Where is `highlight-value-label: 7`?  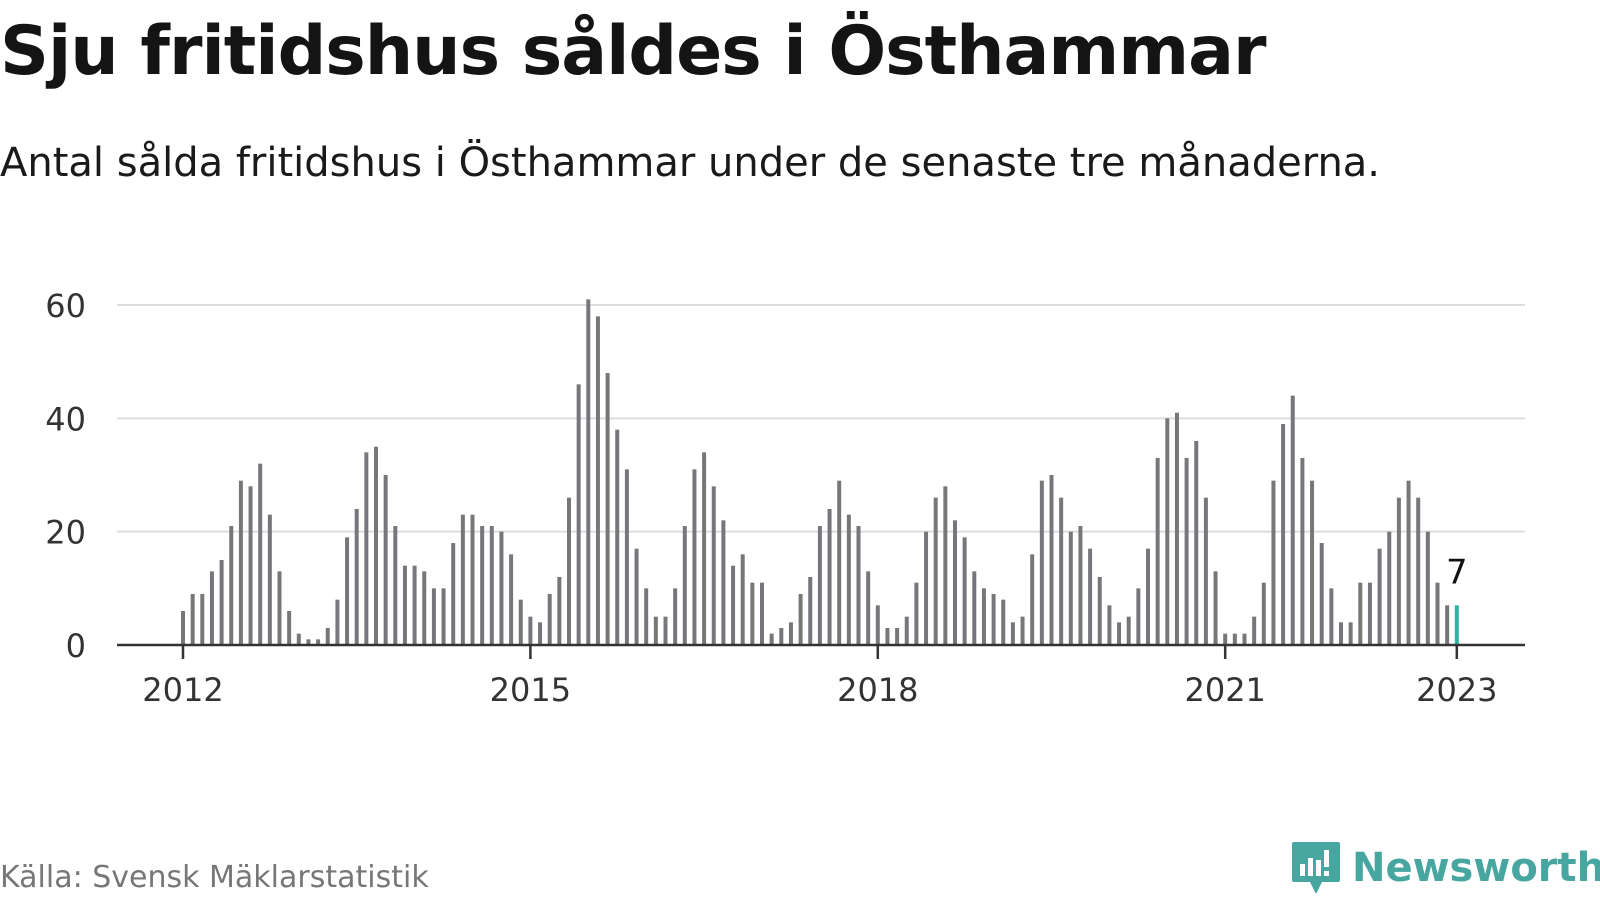
highlight-value-label: 7 is located at coordinates (1457, 572).